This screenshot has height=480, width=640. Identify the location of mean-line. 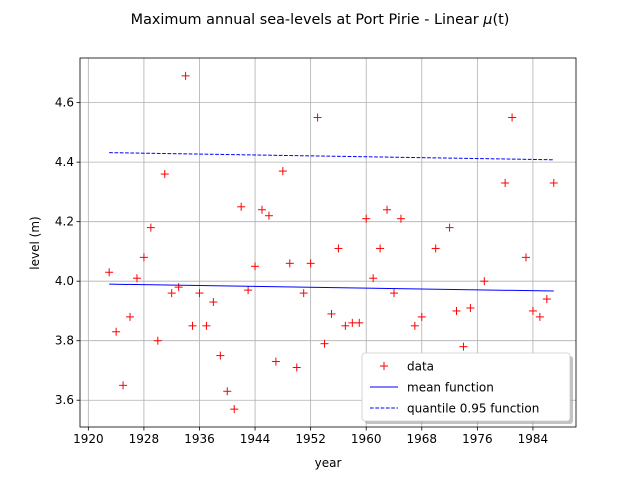
(331, 287).